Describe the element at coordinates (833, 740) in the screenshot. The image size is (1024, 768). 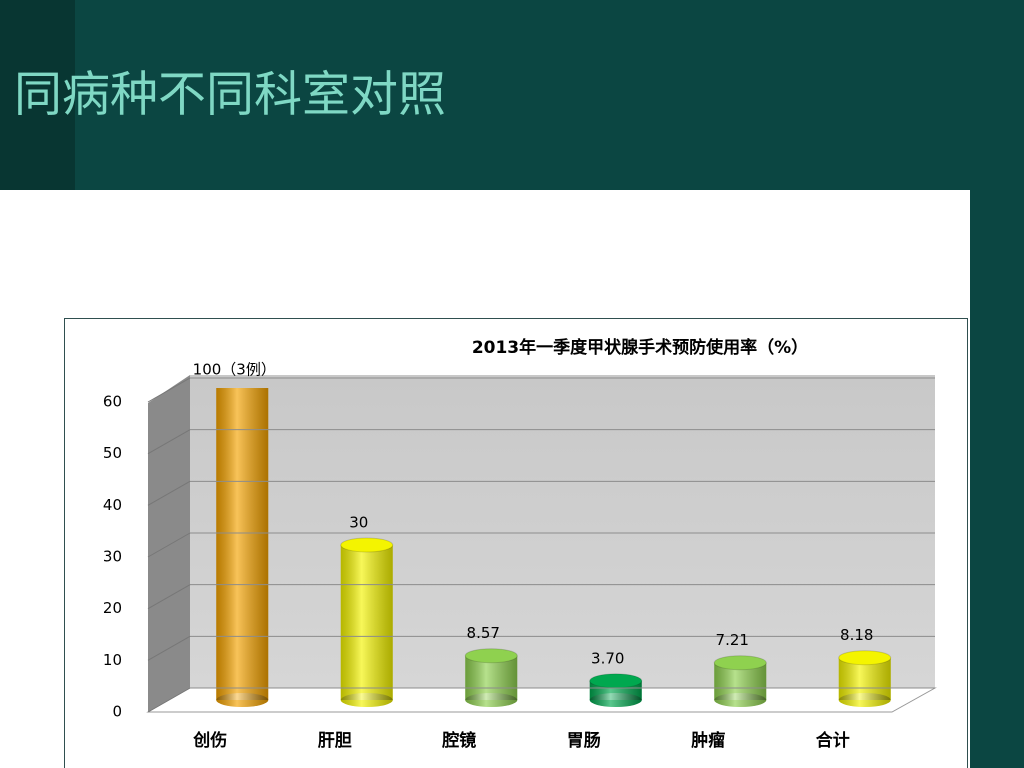
I see `x-tick-label: 合计` at that location.